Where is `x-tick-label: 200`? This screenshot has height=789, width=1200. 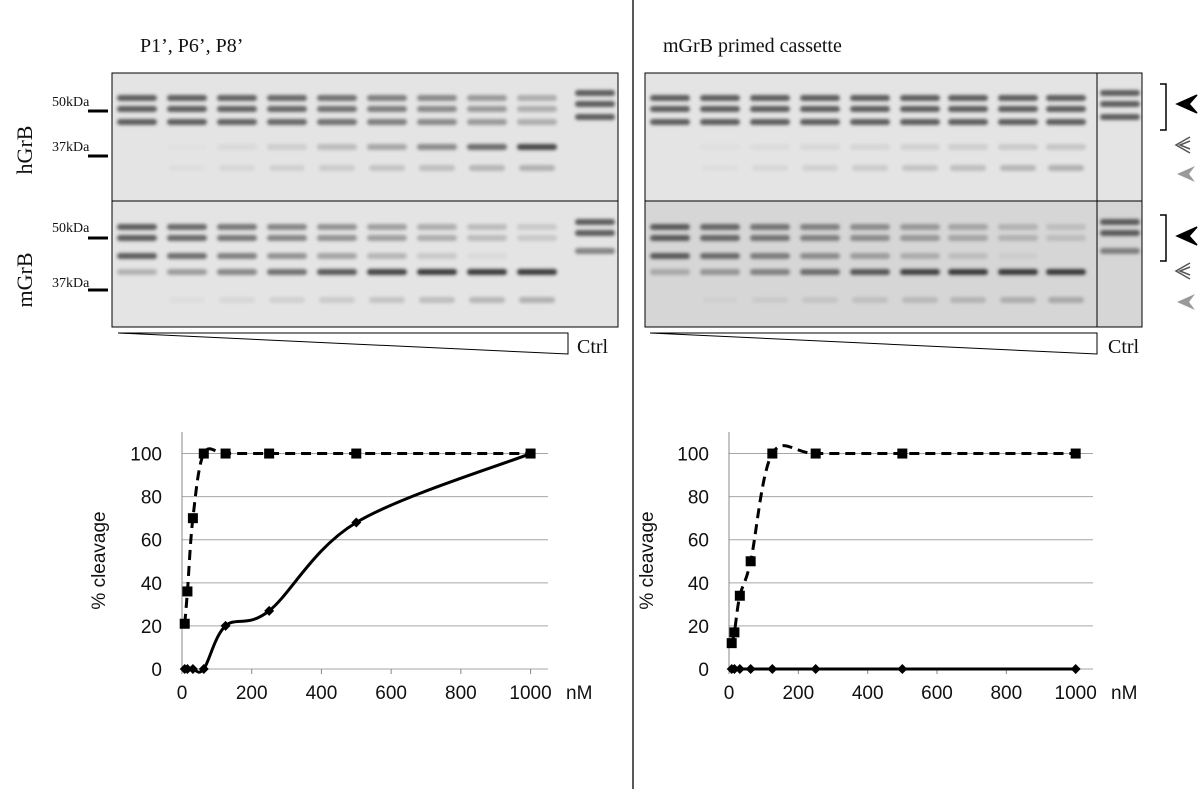
x-tick-label: 200 is located at coordinates (252, 693).